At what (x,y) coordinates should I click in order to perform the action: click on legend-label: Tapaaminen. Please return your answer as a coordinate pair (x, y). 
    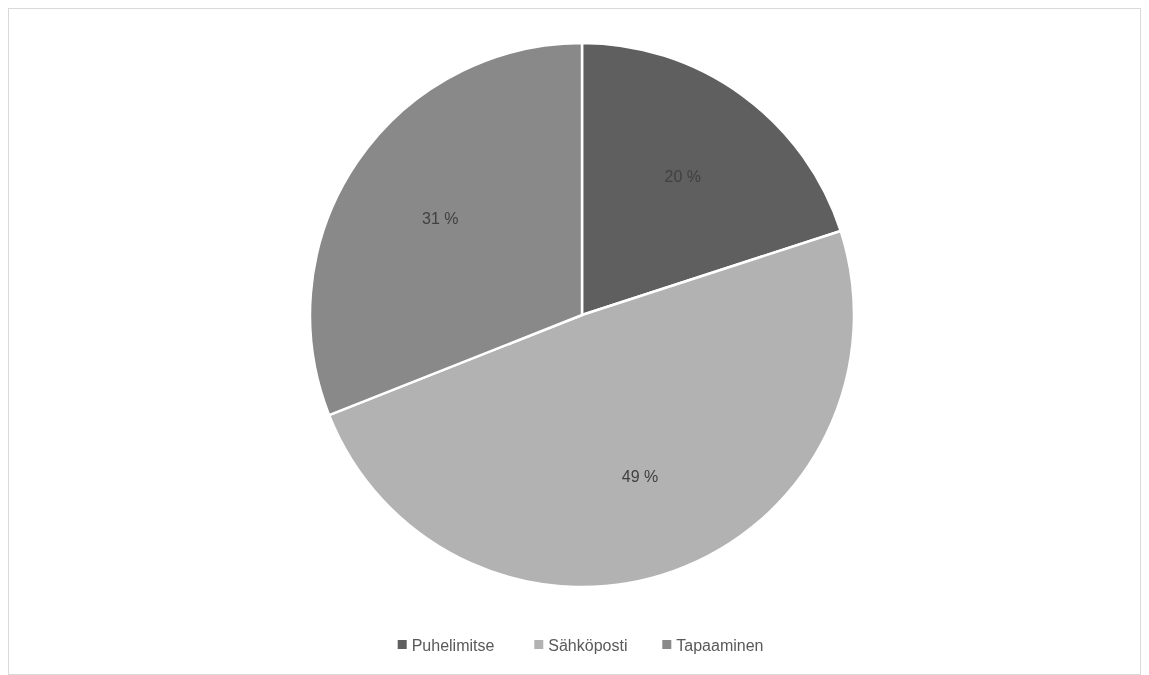
    Looking at the image, I should click on (720, 645).